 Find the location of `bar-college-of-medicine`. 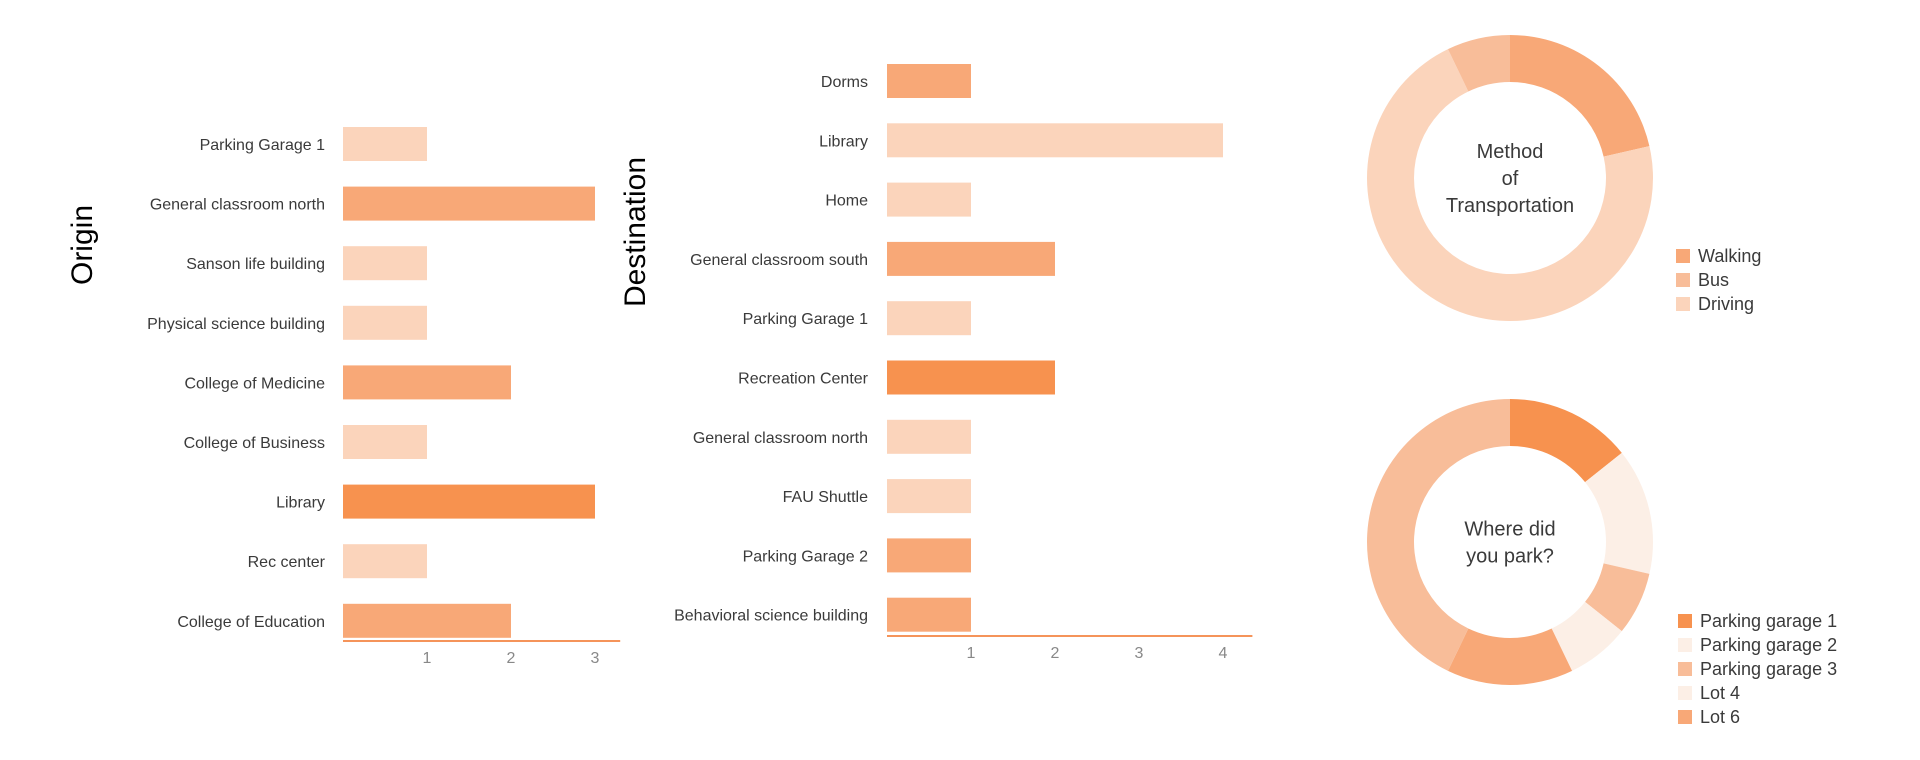

bar-college-of-medicine is located at coordinates (427, 382).